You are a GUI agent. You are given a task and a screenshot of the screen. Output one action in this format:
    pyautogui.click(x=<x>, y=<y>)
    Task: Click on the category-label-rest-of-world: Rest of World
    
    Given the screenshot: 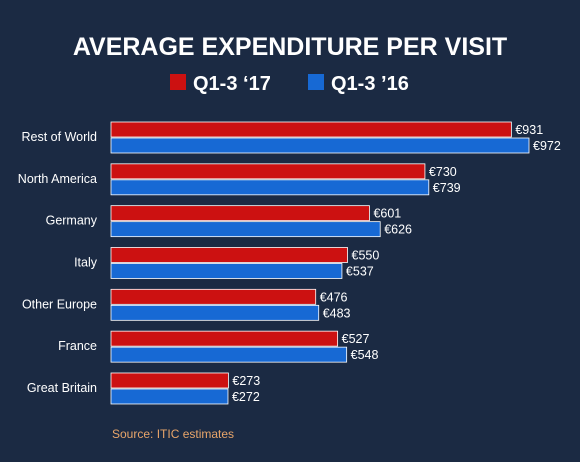 What is the action you would take?
    pyautogui.click(x=60, y=137)
    